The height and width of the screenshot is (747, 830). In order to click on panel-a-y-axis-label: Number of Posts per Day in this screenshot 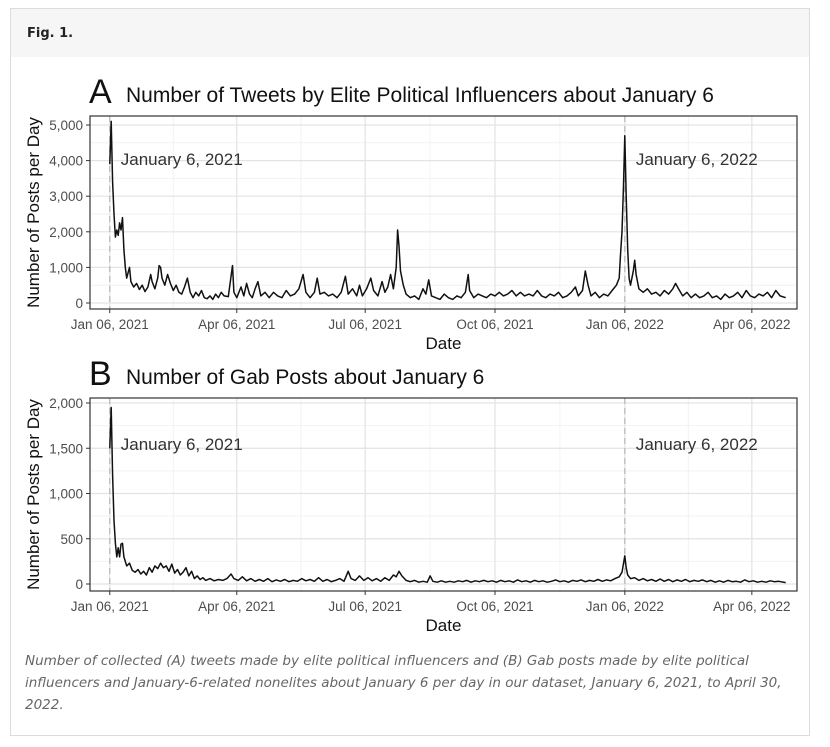, I will do `click(33, 212)`.